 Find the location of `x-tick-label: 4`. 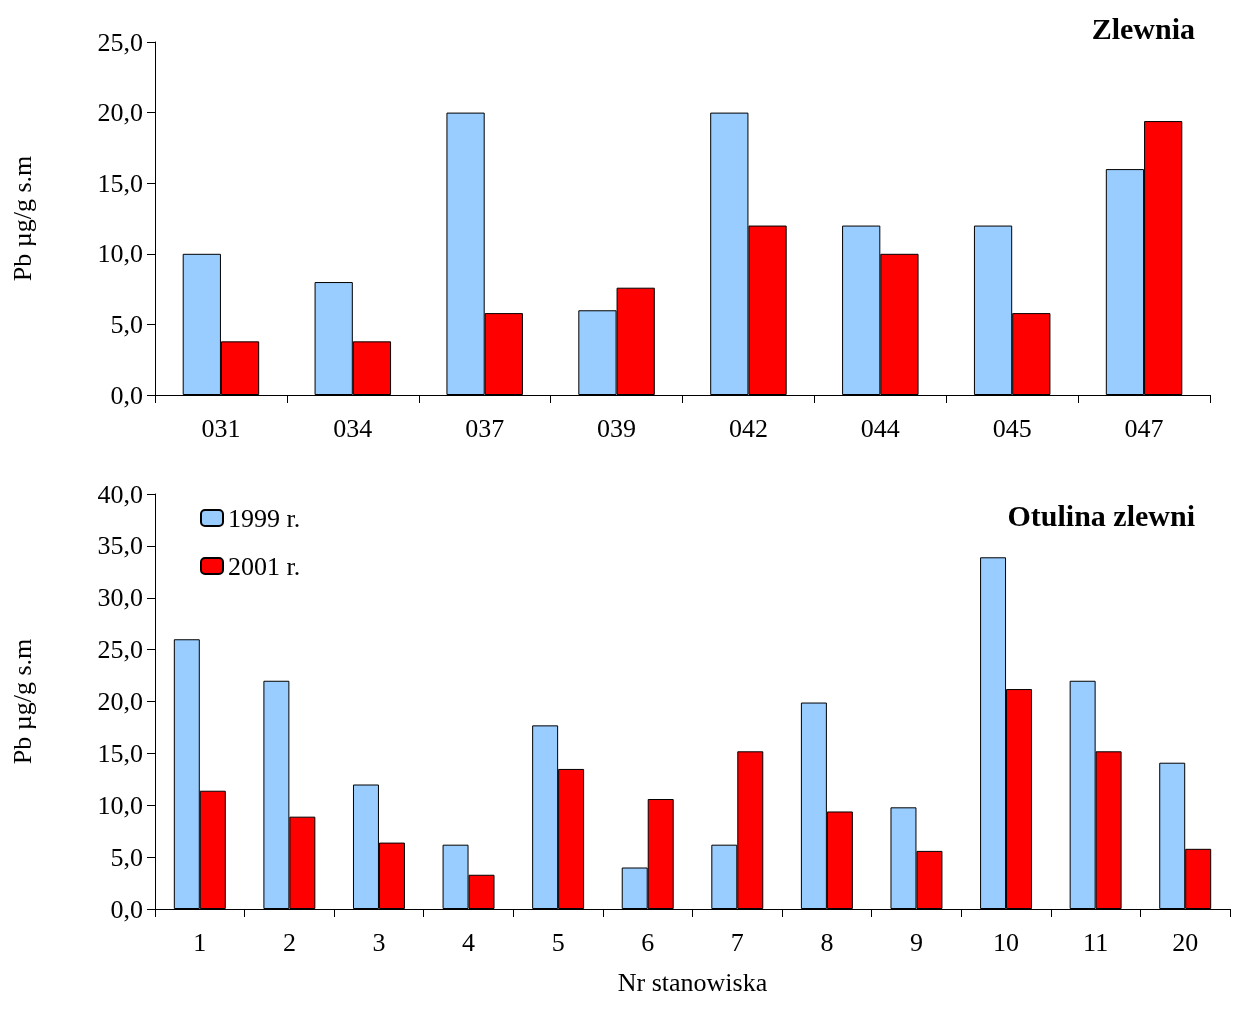

x-tick-label: 4 is located at coordinates (469, 942).